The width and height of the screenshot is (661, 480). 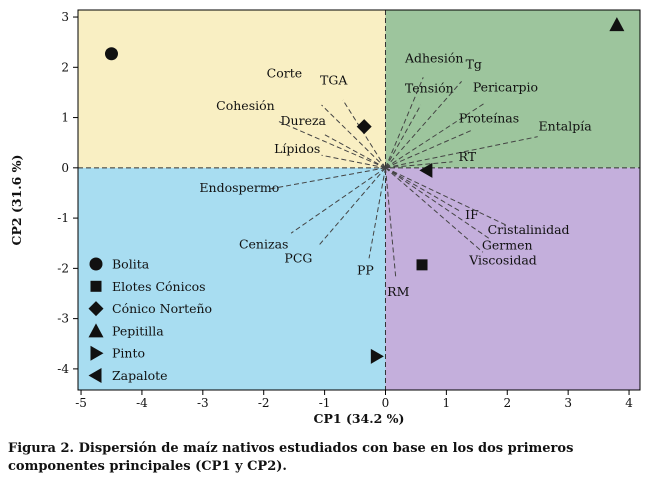 What do you see at coordinates (96, 309) in the screenshot?
I see `legend-marker-conico-norteno` at bounding box center [96, 309].